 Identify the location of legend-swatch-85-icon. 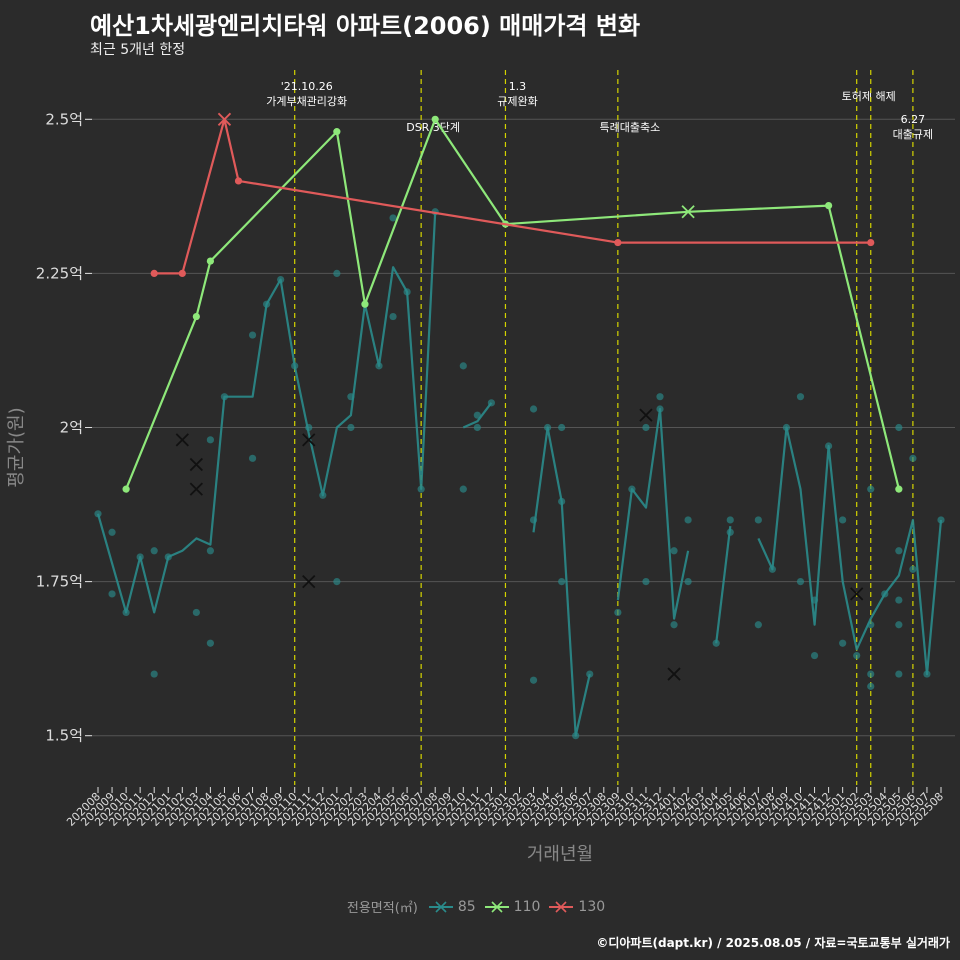
(440, 906).